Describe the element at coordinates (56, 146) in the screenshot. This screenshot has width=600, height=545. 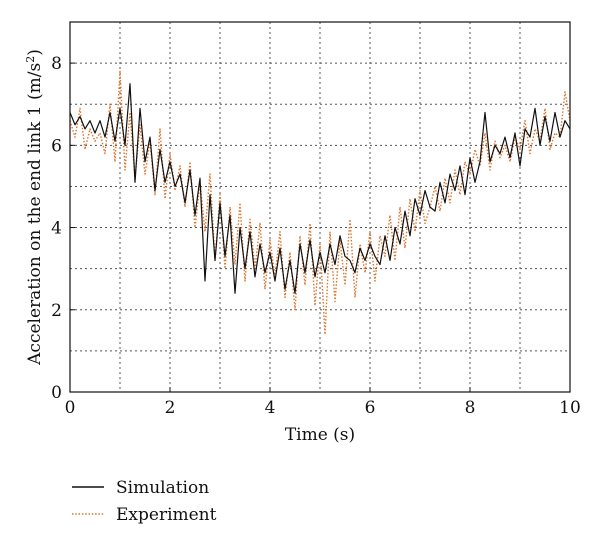
I see `y-tick-label: 6` at that location.